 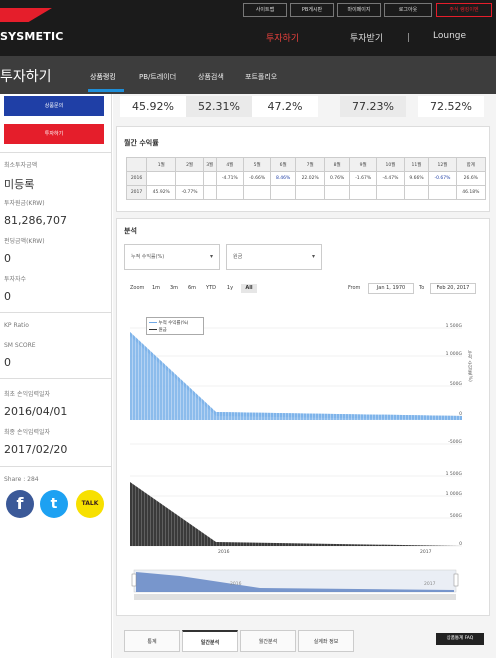 What do you see at coordinates (26, 77) in the screenshot?
I see `page-title: 투자하기` at bounding box center [26, 77].